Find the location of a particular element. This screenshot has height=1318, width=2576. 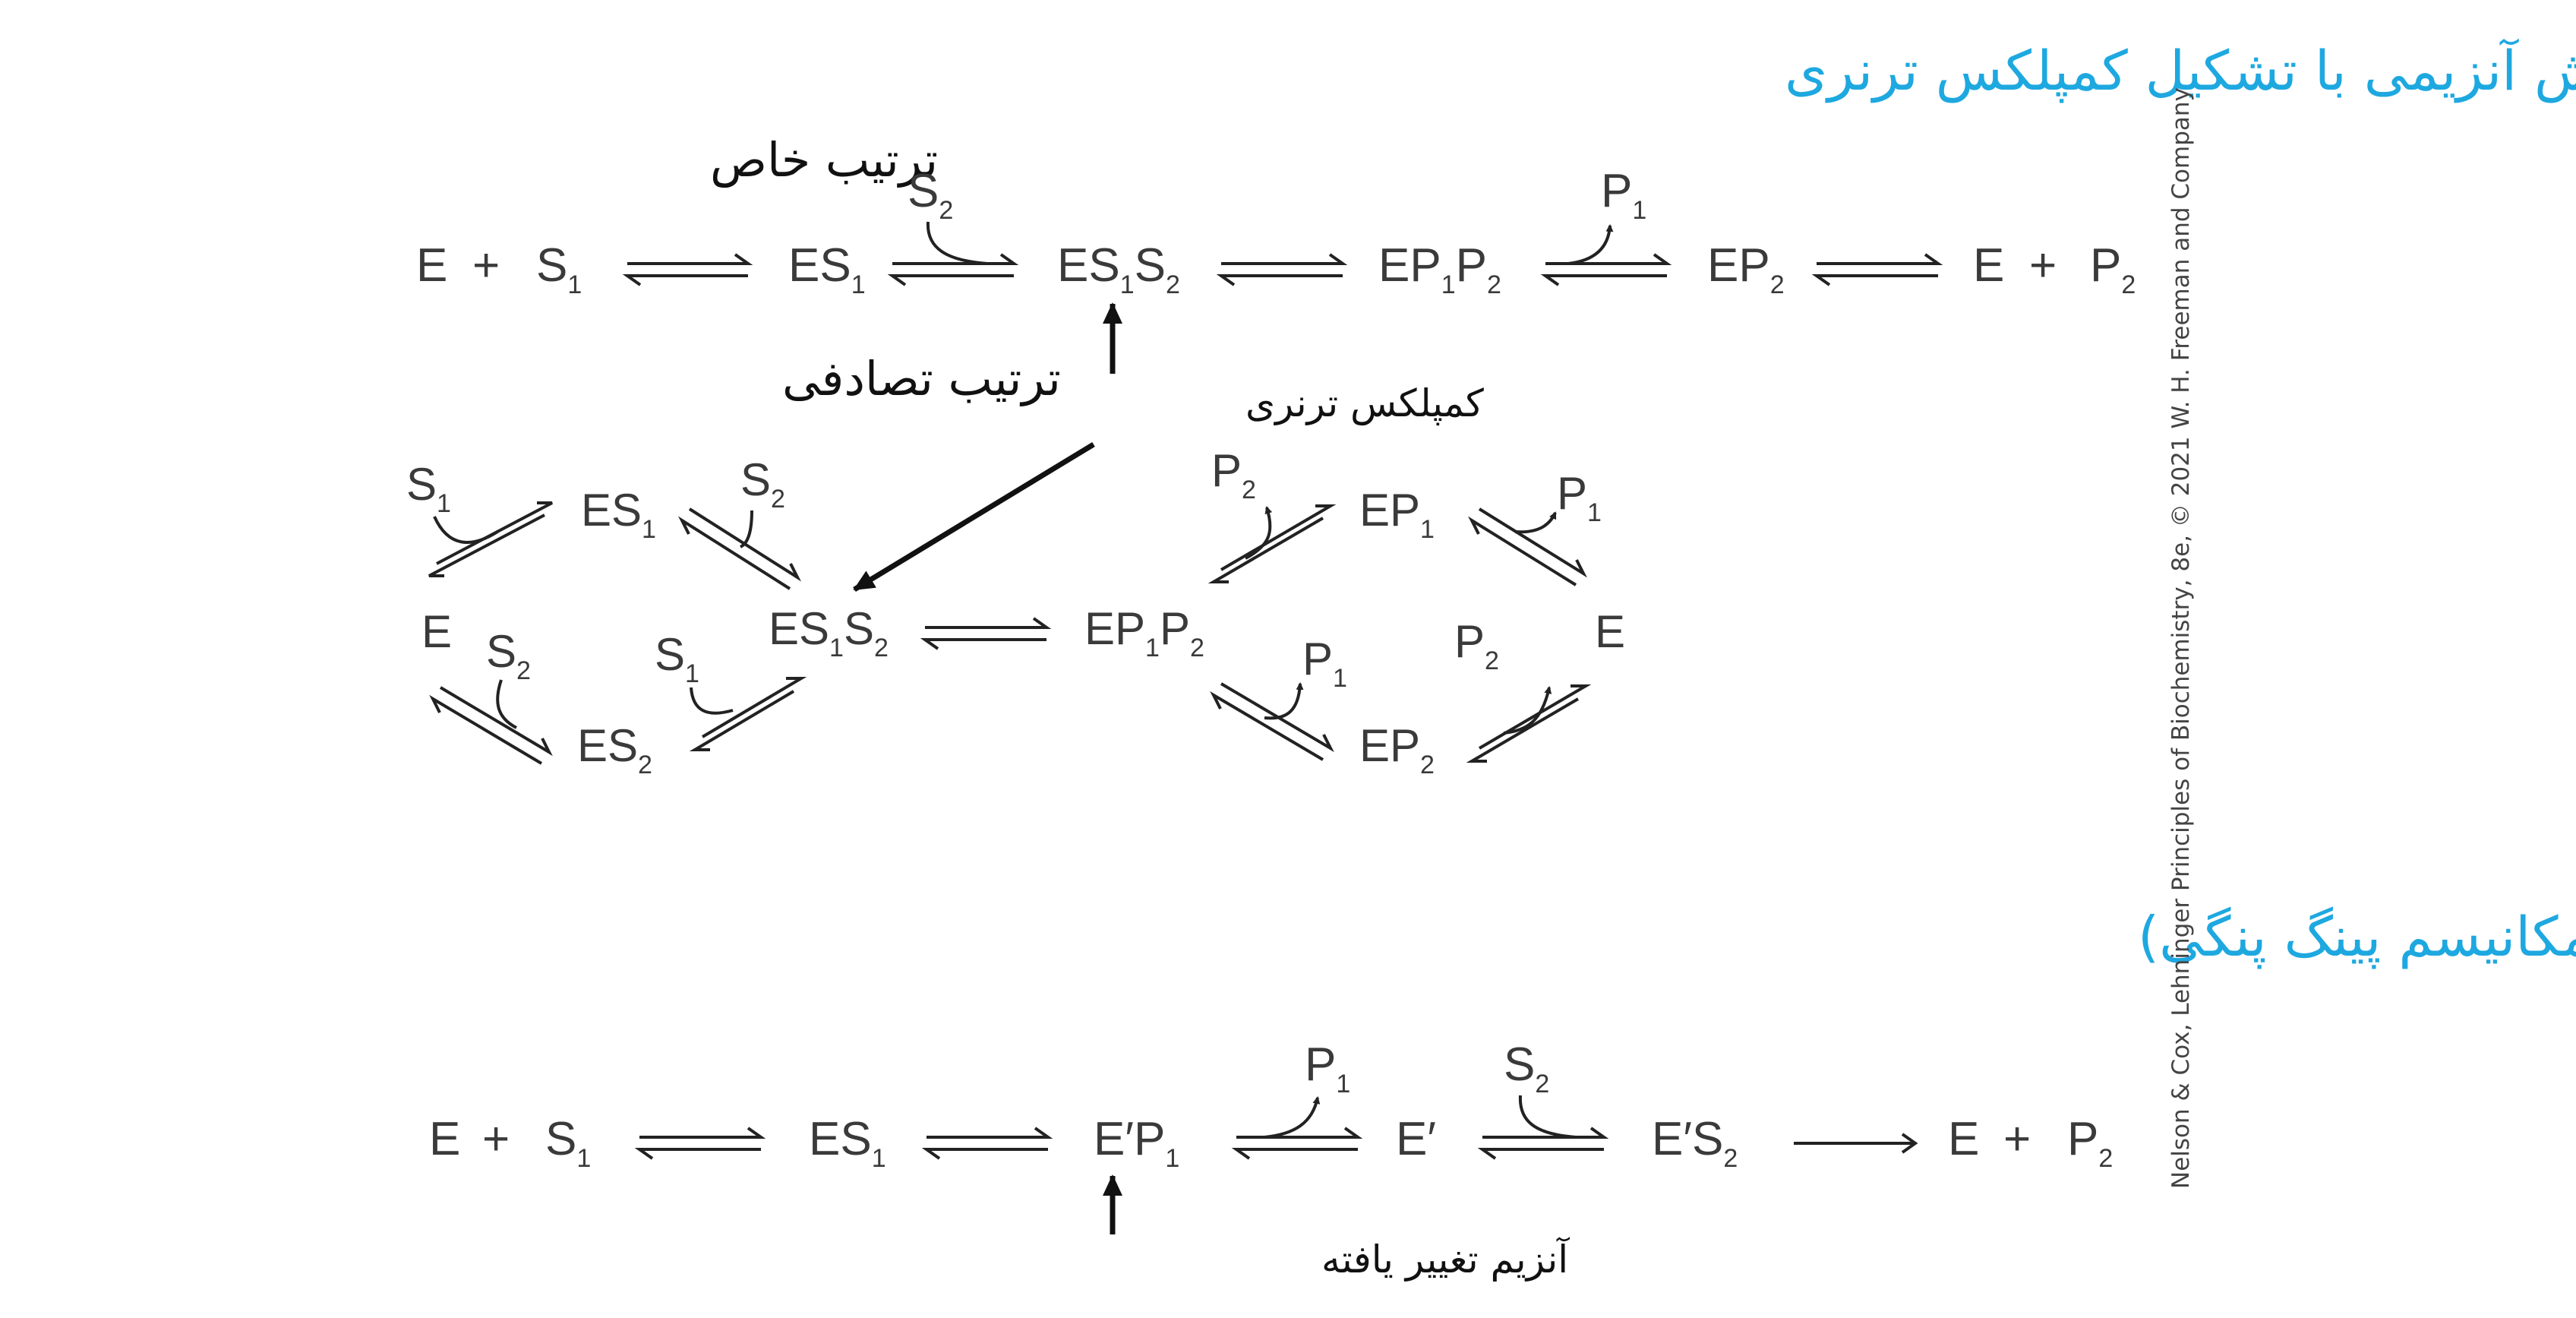

ordered-s2-in: S2 is located at coordinates (931, 195).